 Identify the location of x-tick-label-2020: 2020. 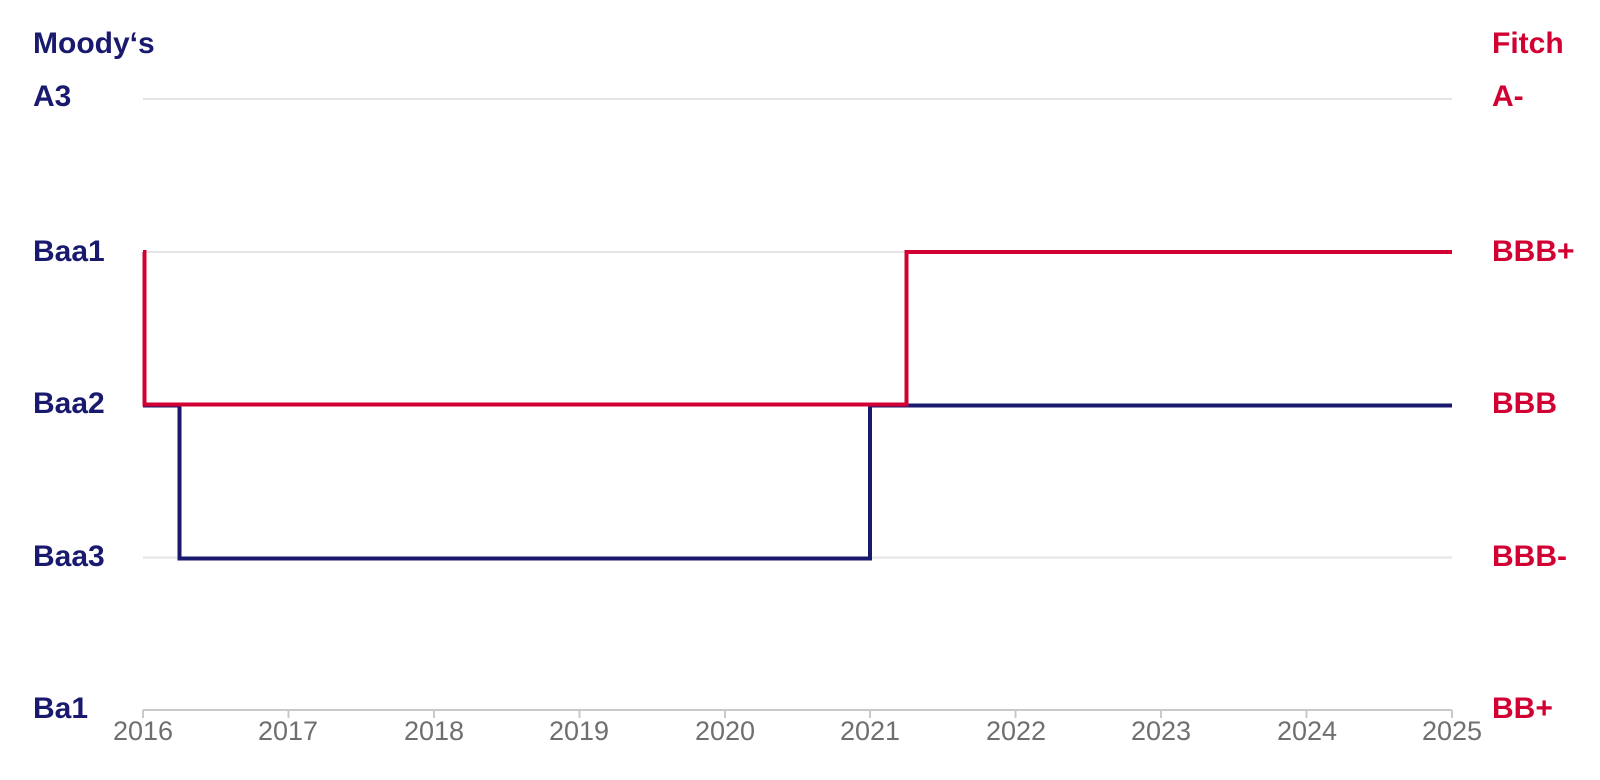
(725, 731).